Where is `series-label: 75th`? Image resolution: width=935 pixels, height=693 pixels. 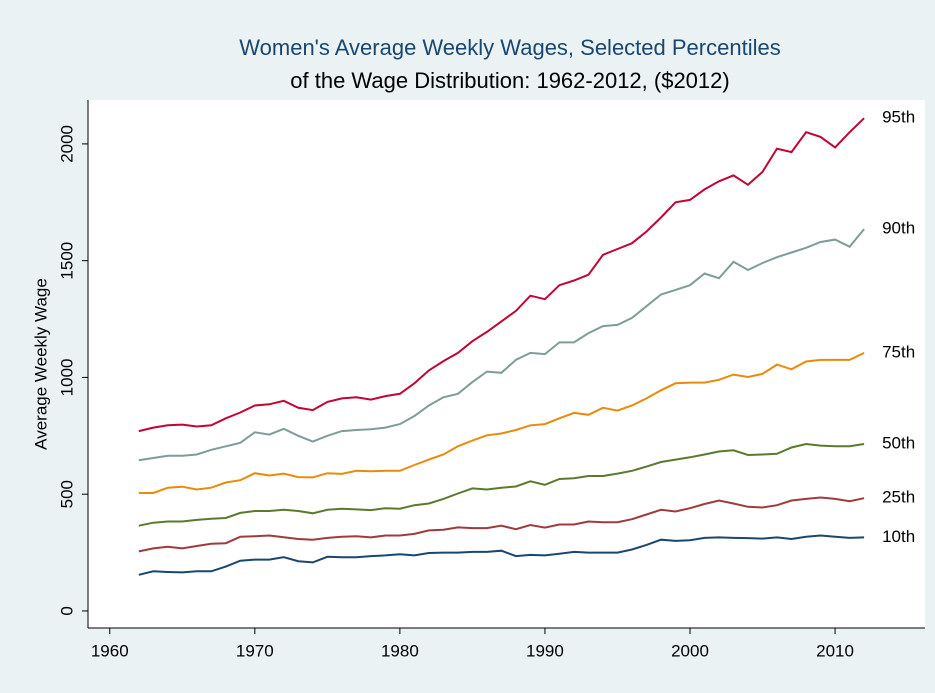 series-label: 75th is located at coordinates (898, 351).